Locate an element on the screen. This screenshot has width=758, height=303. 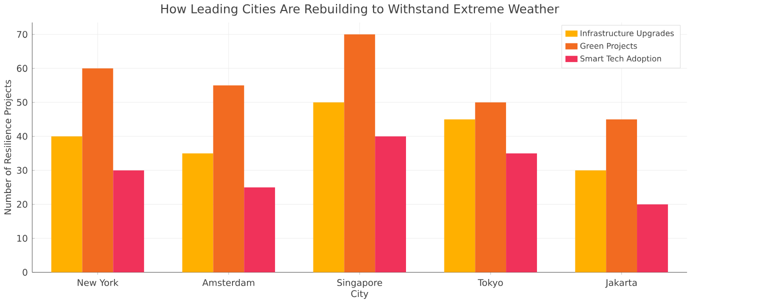
y-tick-label: 30 is located at coordinates (22, 170).